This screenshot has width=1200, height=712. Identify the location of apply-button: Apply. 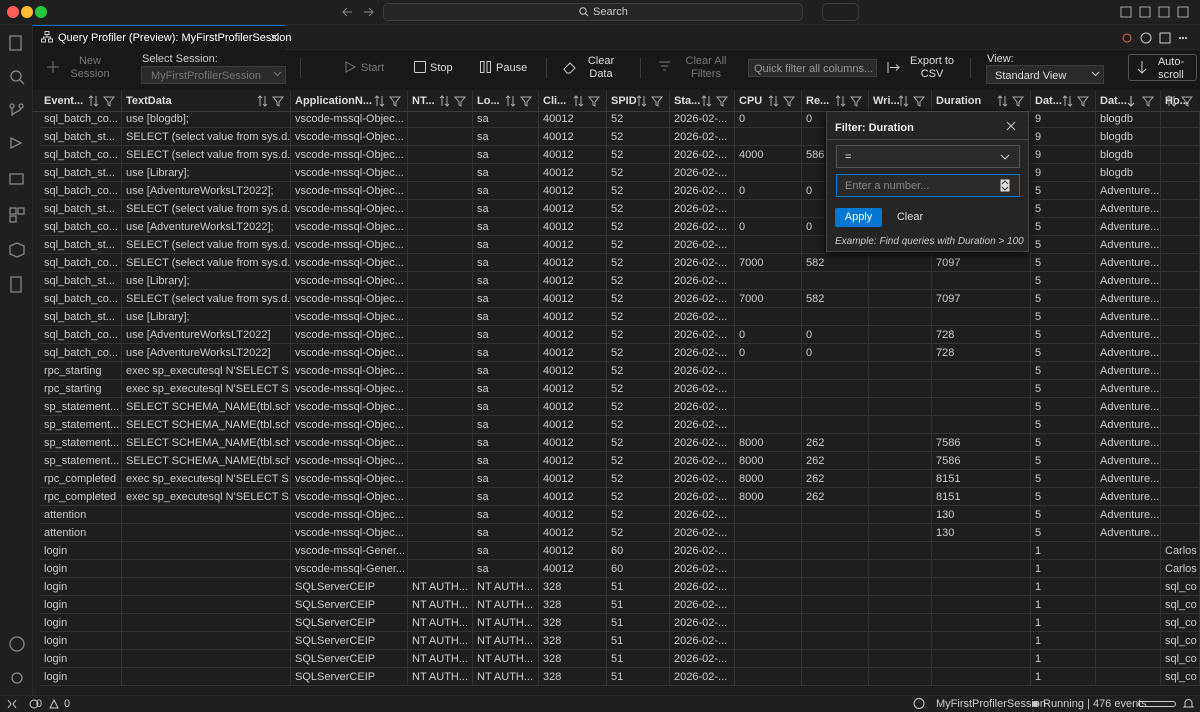
(858, 217).